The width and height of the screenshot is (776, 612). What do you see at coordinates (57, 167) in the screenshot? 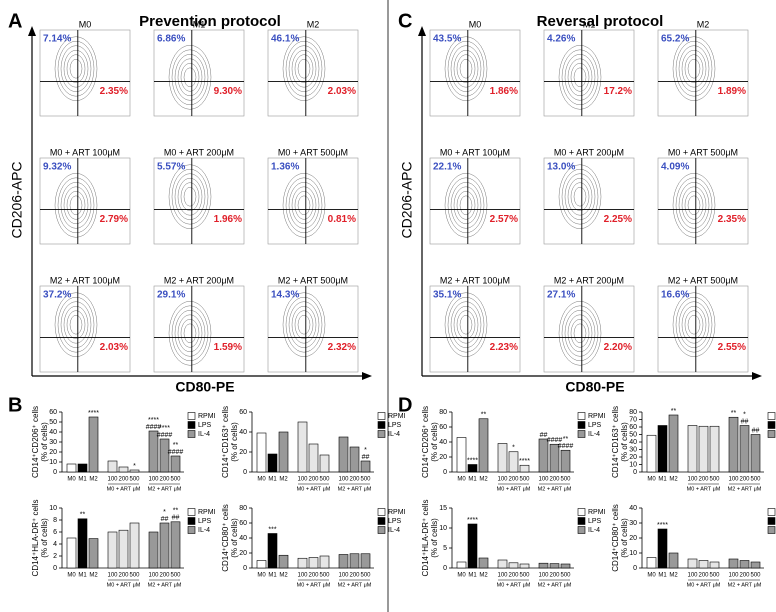
I see `upper-left-percent: 9.32%` at bounding box center [57, 167].